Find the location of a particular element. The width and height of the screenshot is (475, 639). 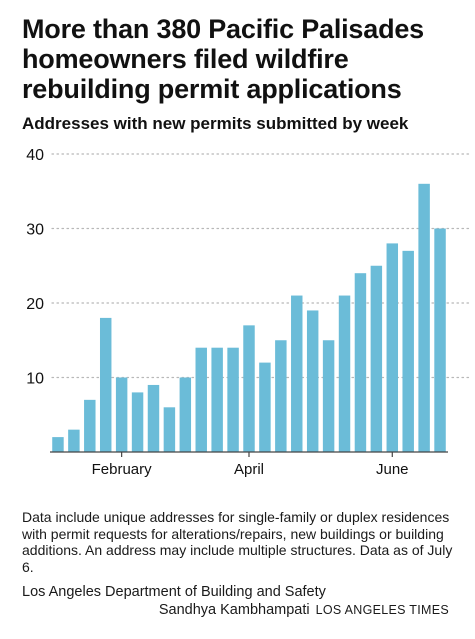

x-tick-label: February is located at coordinates (122, 469).